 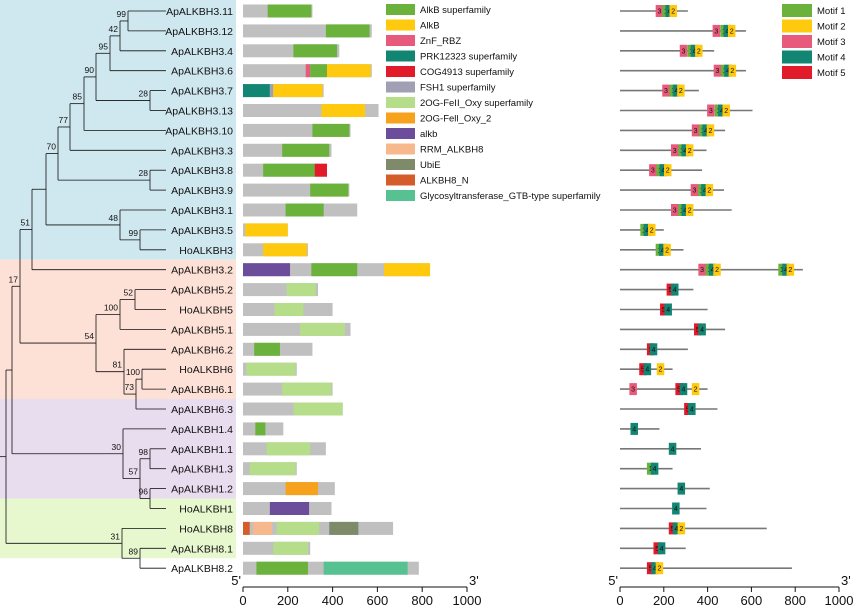 What do you see at coordinates (365, 568) in the screenshot?
I see `domain-glycosyltransferase-gtb-type-superfamily` at bounding box center [365, 568].